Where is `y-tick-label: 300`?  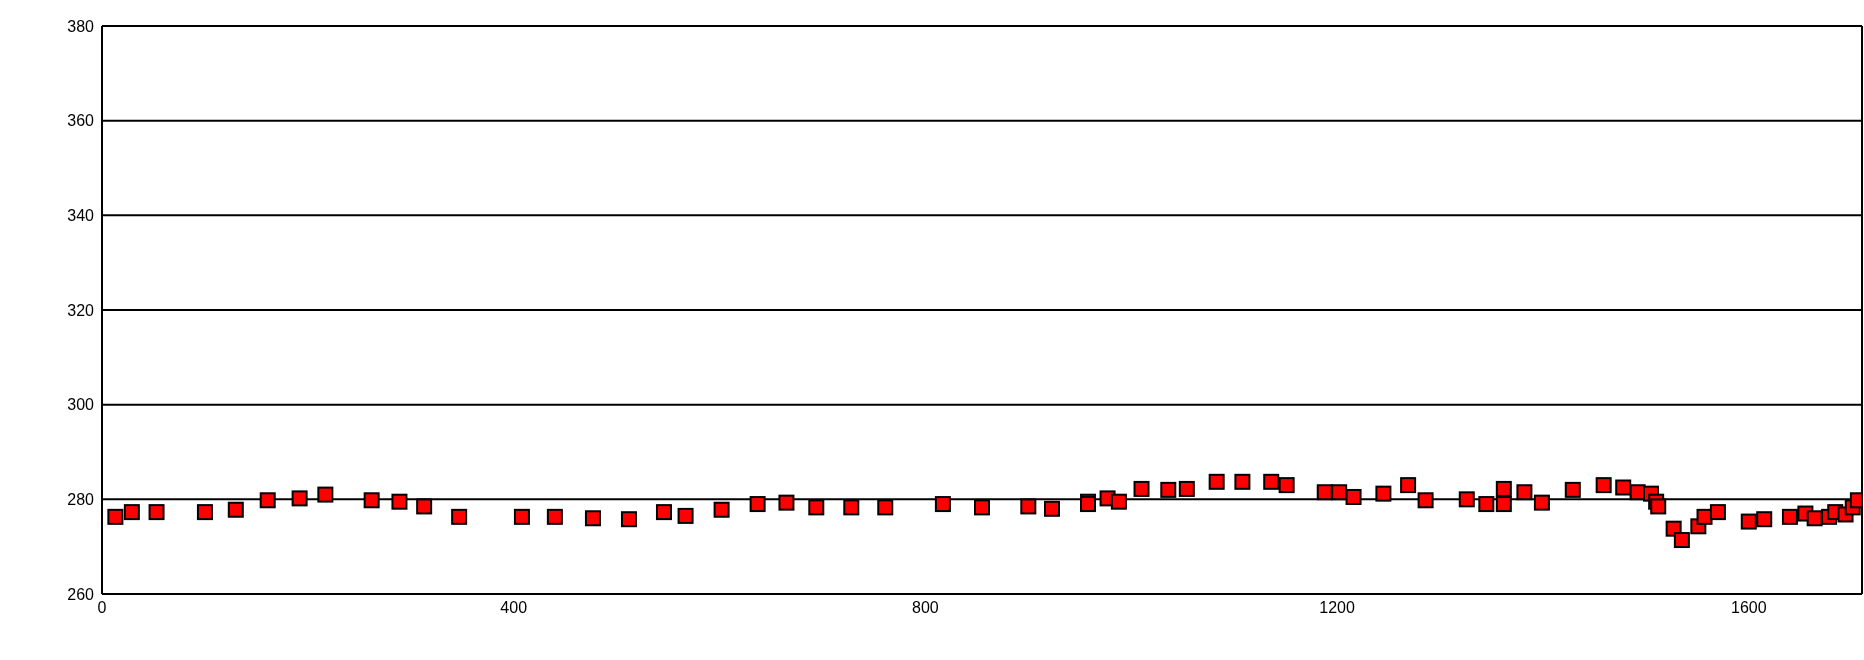
y-tick-label: 300 is located at coordinates (81, 405).